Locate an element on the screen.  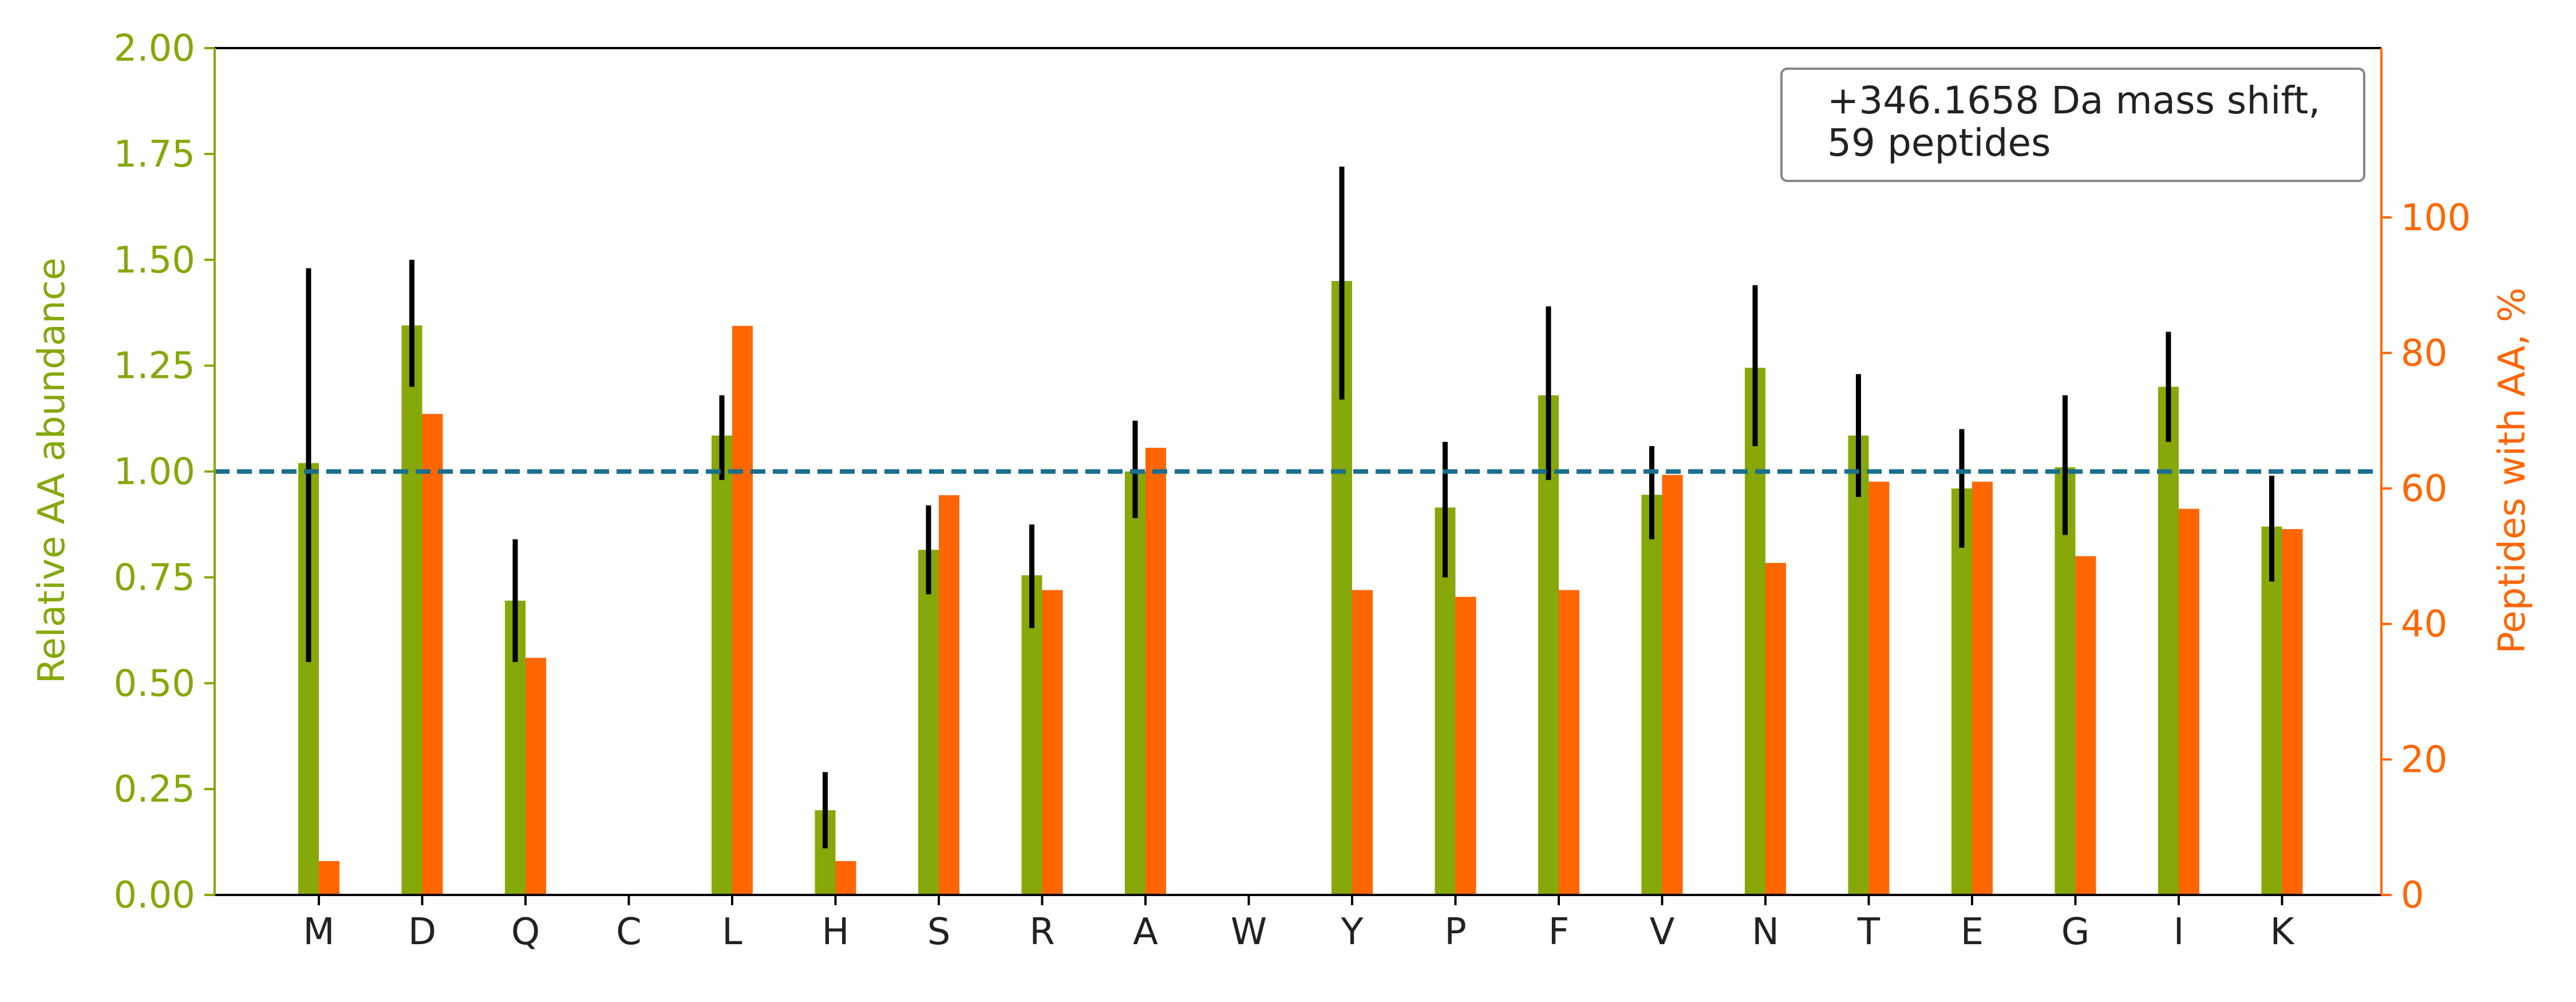
bar-peptides-percent-H is located at coordinates (845, 878).